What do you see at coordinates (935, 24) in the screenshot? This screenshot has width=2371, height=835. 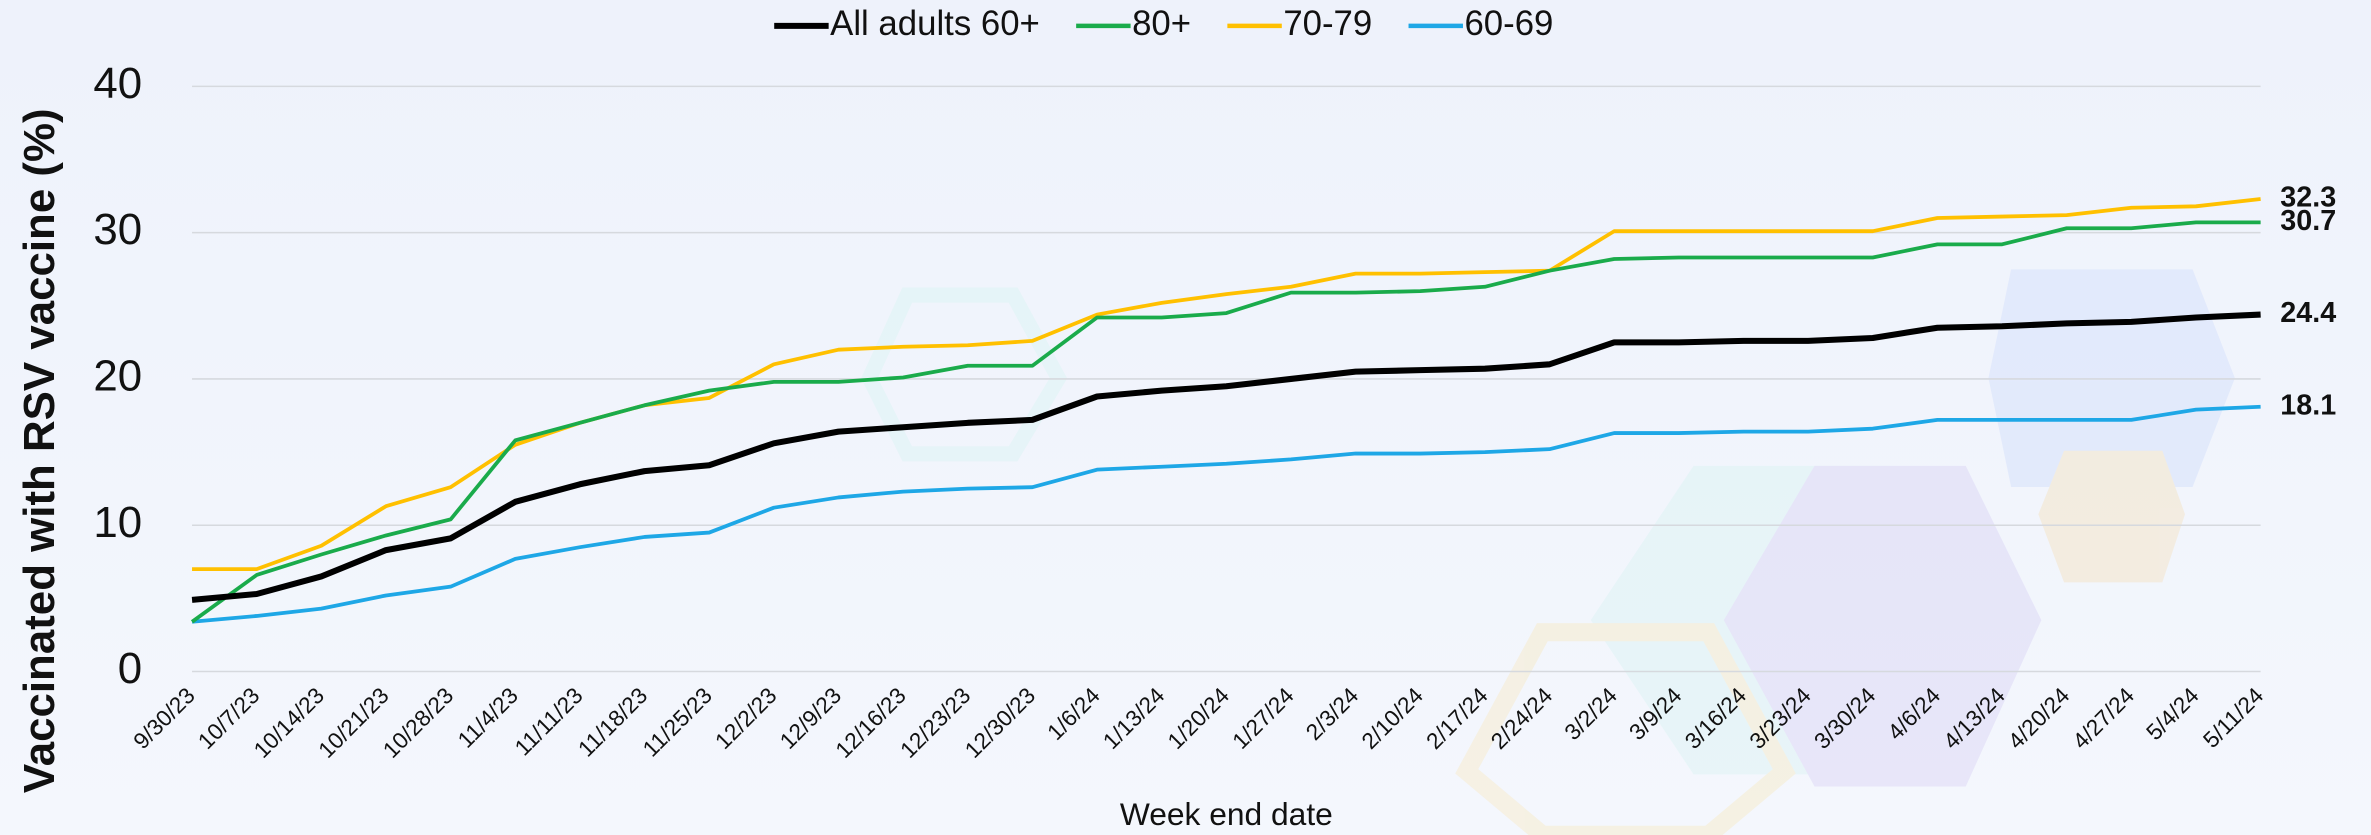 I see `legend-label: All adults 60+` at bounding box center [935, 24].